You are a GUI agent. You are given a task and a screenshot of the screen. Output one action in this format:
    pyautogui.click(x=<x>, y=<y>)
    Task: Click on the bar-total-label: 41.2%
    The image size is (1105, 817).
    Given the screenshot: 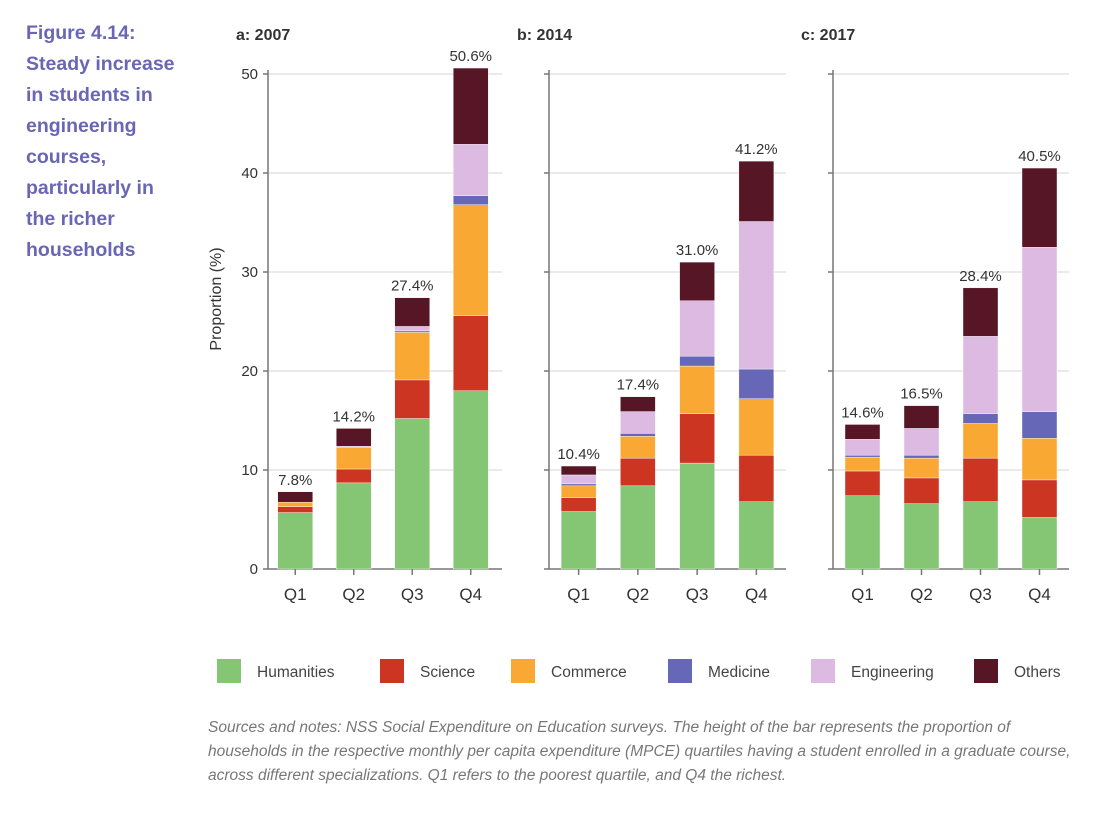 What is the action you would take?
    pyautogui.click(x=756, y=149)
    